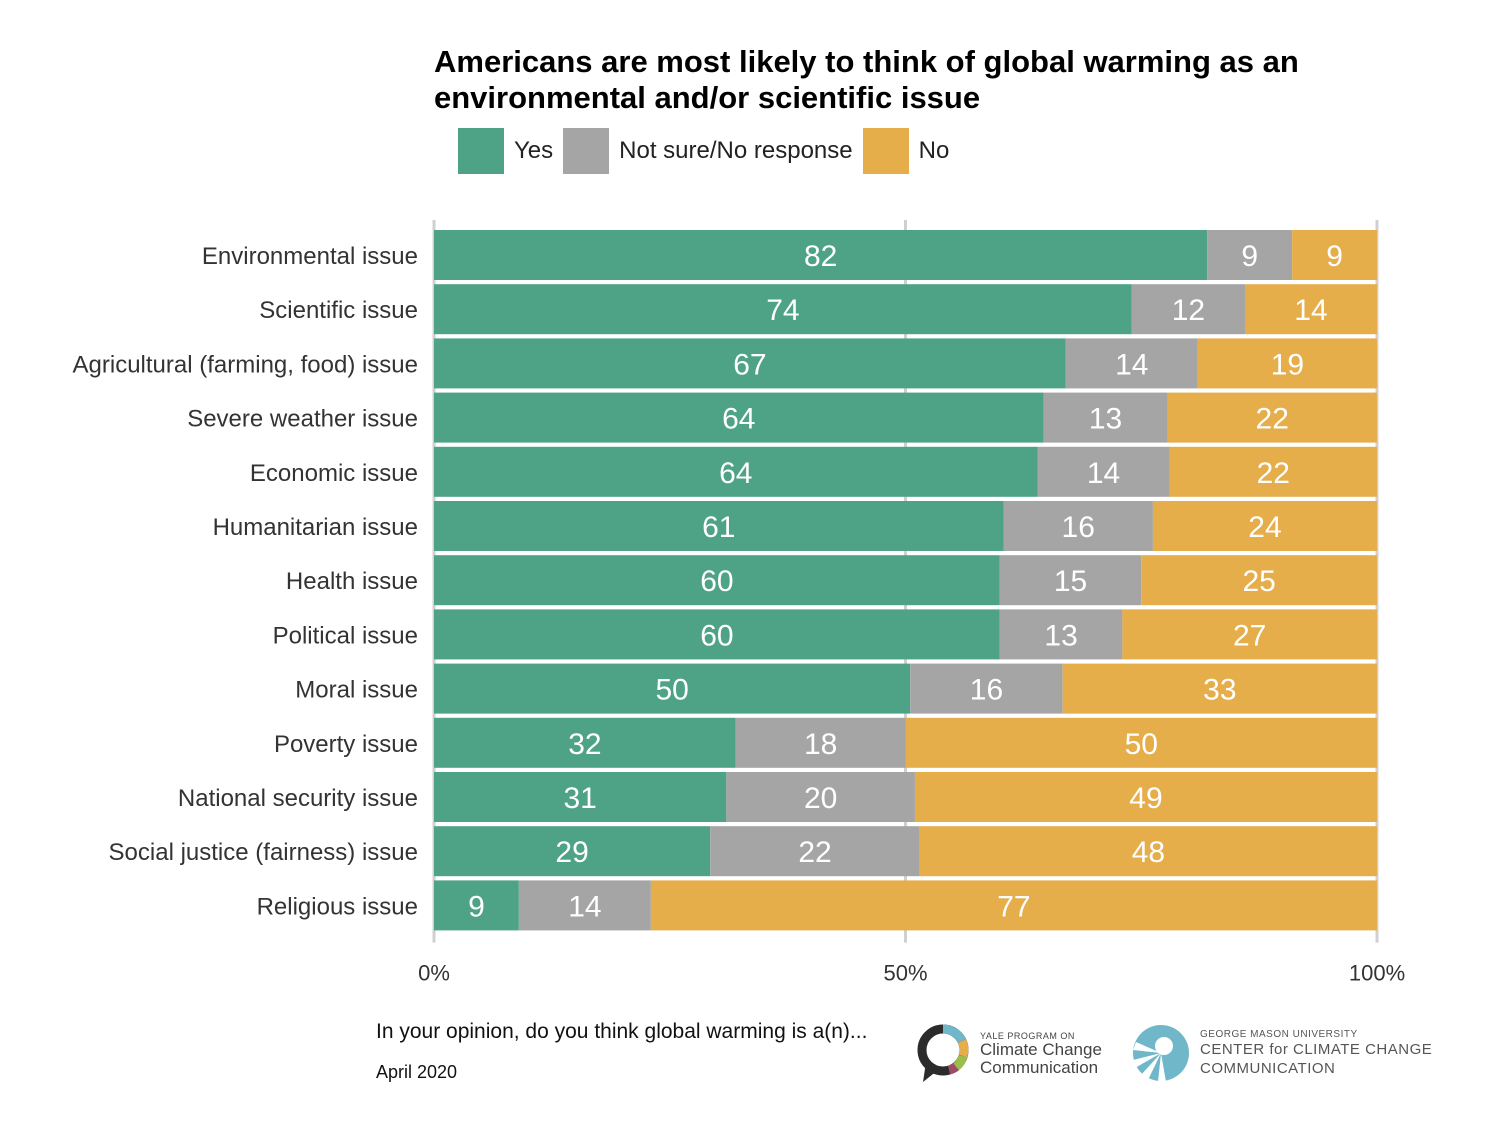 This screenshot has width=1504, height=1128. Describe the element at coordinates (1316, 1049) in the screenshot. I see `gmu-logo-line-1: CENTER for CLIMATE CHANGE` at that location.